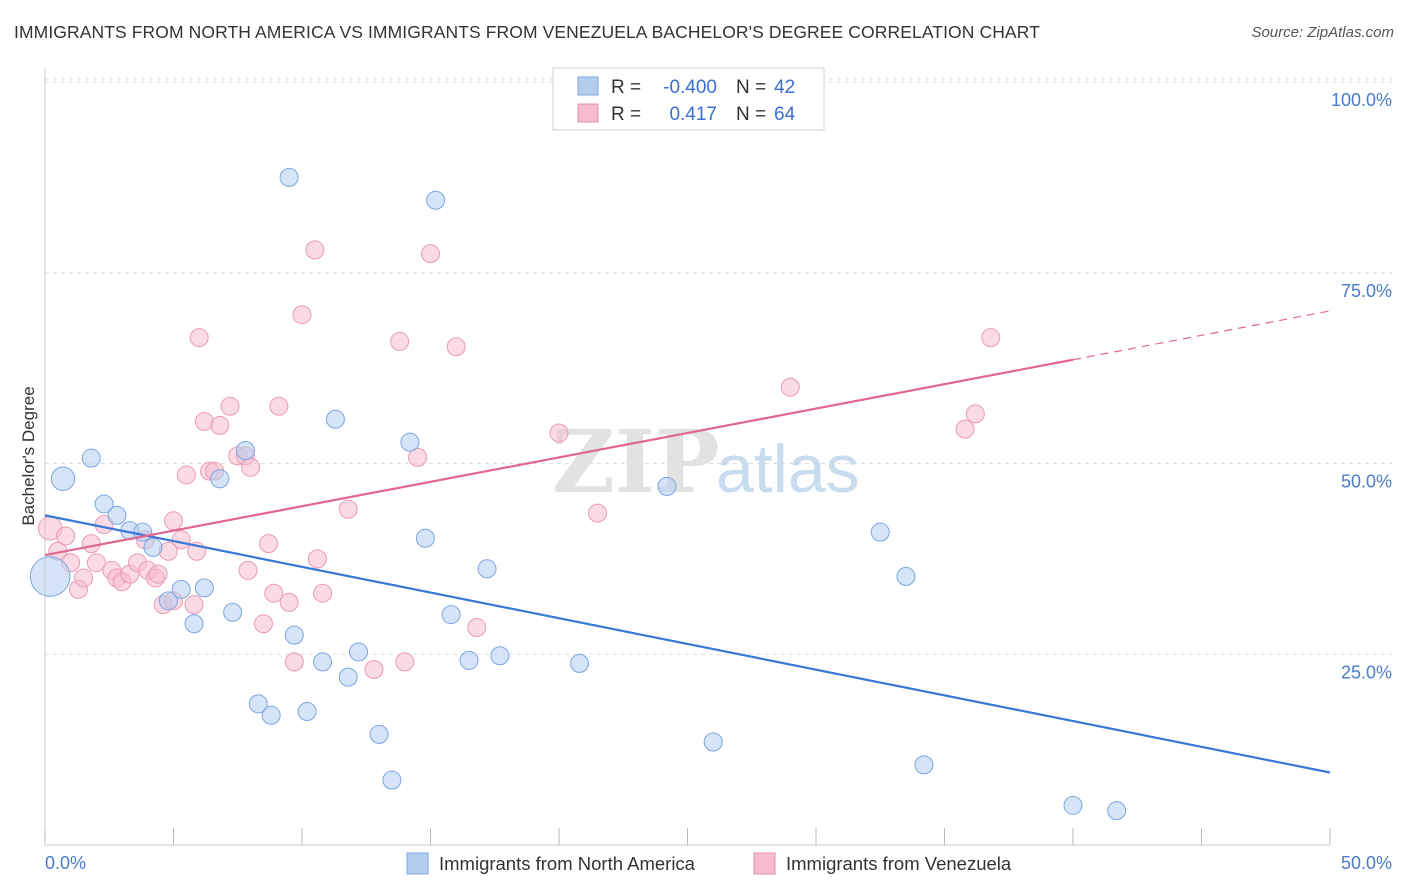 The height and width of the screenshot is (892, 1406). I want to click on legend-n-value-blue: 42, so click(784, 87).